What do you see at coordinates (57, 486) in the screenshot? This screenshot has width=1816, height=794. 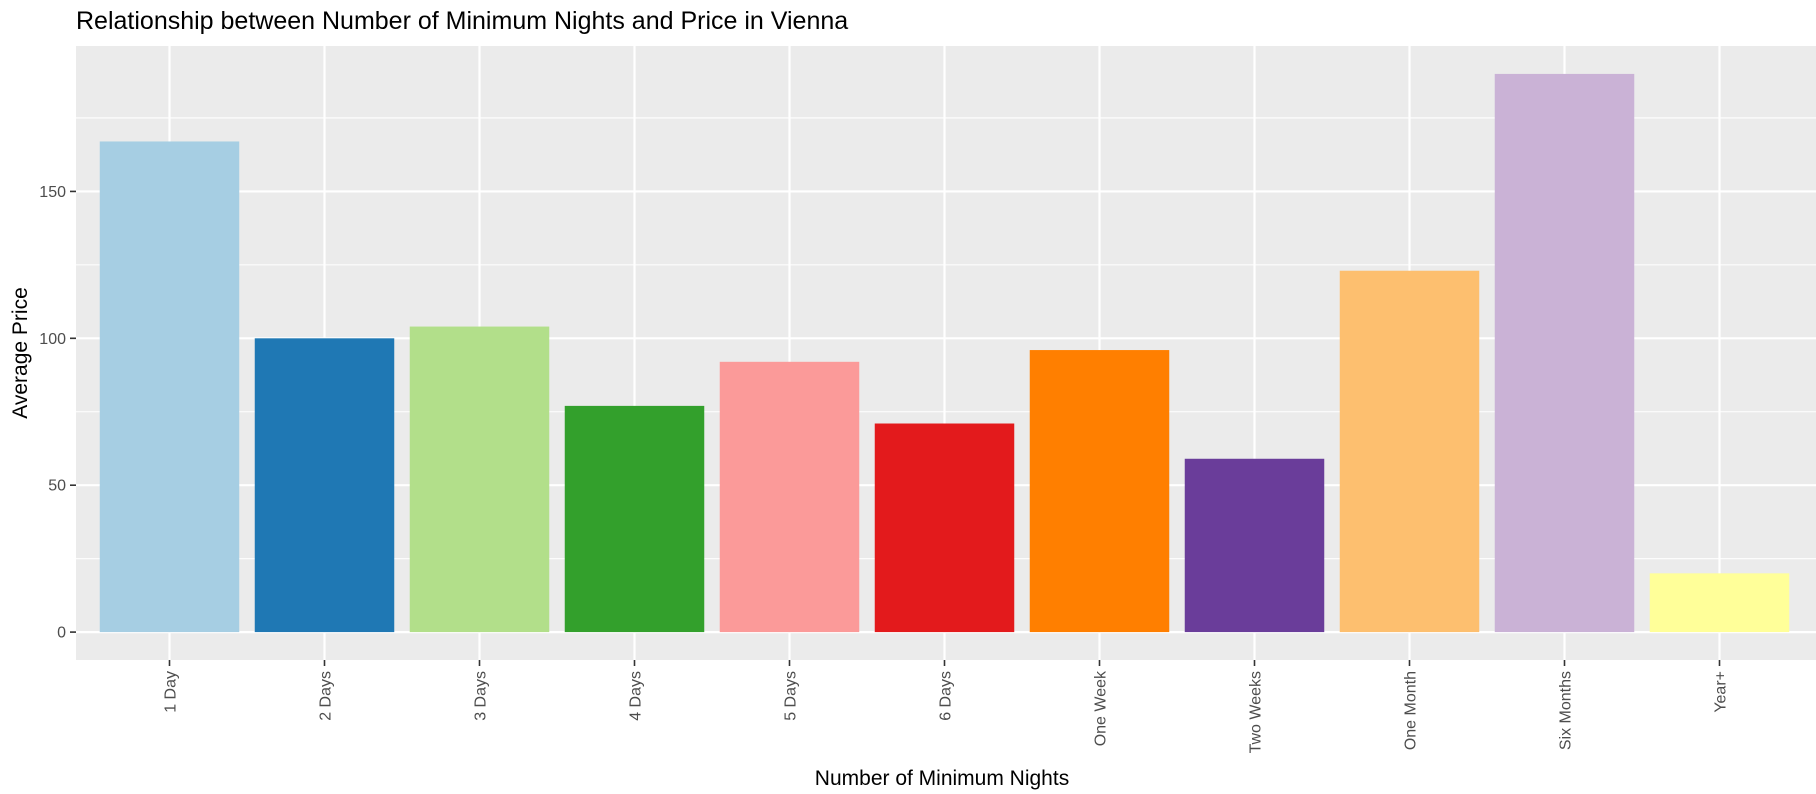 I see `y-tick-label: 50` at bounding box center [57, 486].